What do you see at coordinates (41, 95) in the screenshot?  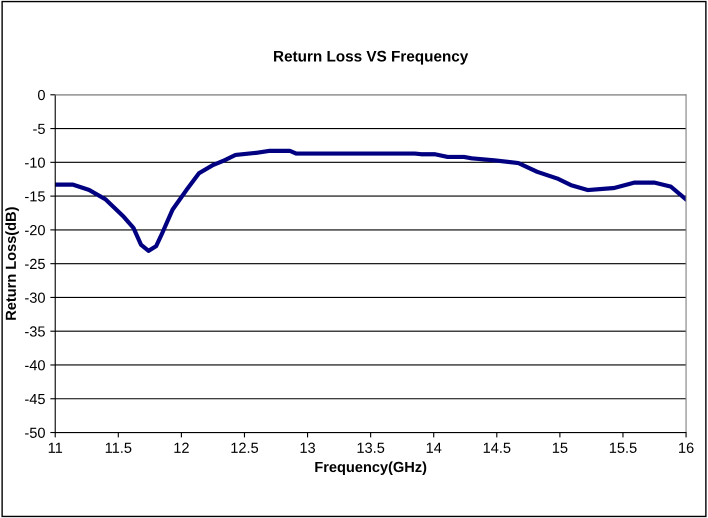 I see `y-tick-label: 0` at bounding box center [41, 95].